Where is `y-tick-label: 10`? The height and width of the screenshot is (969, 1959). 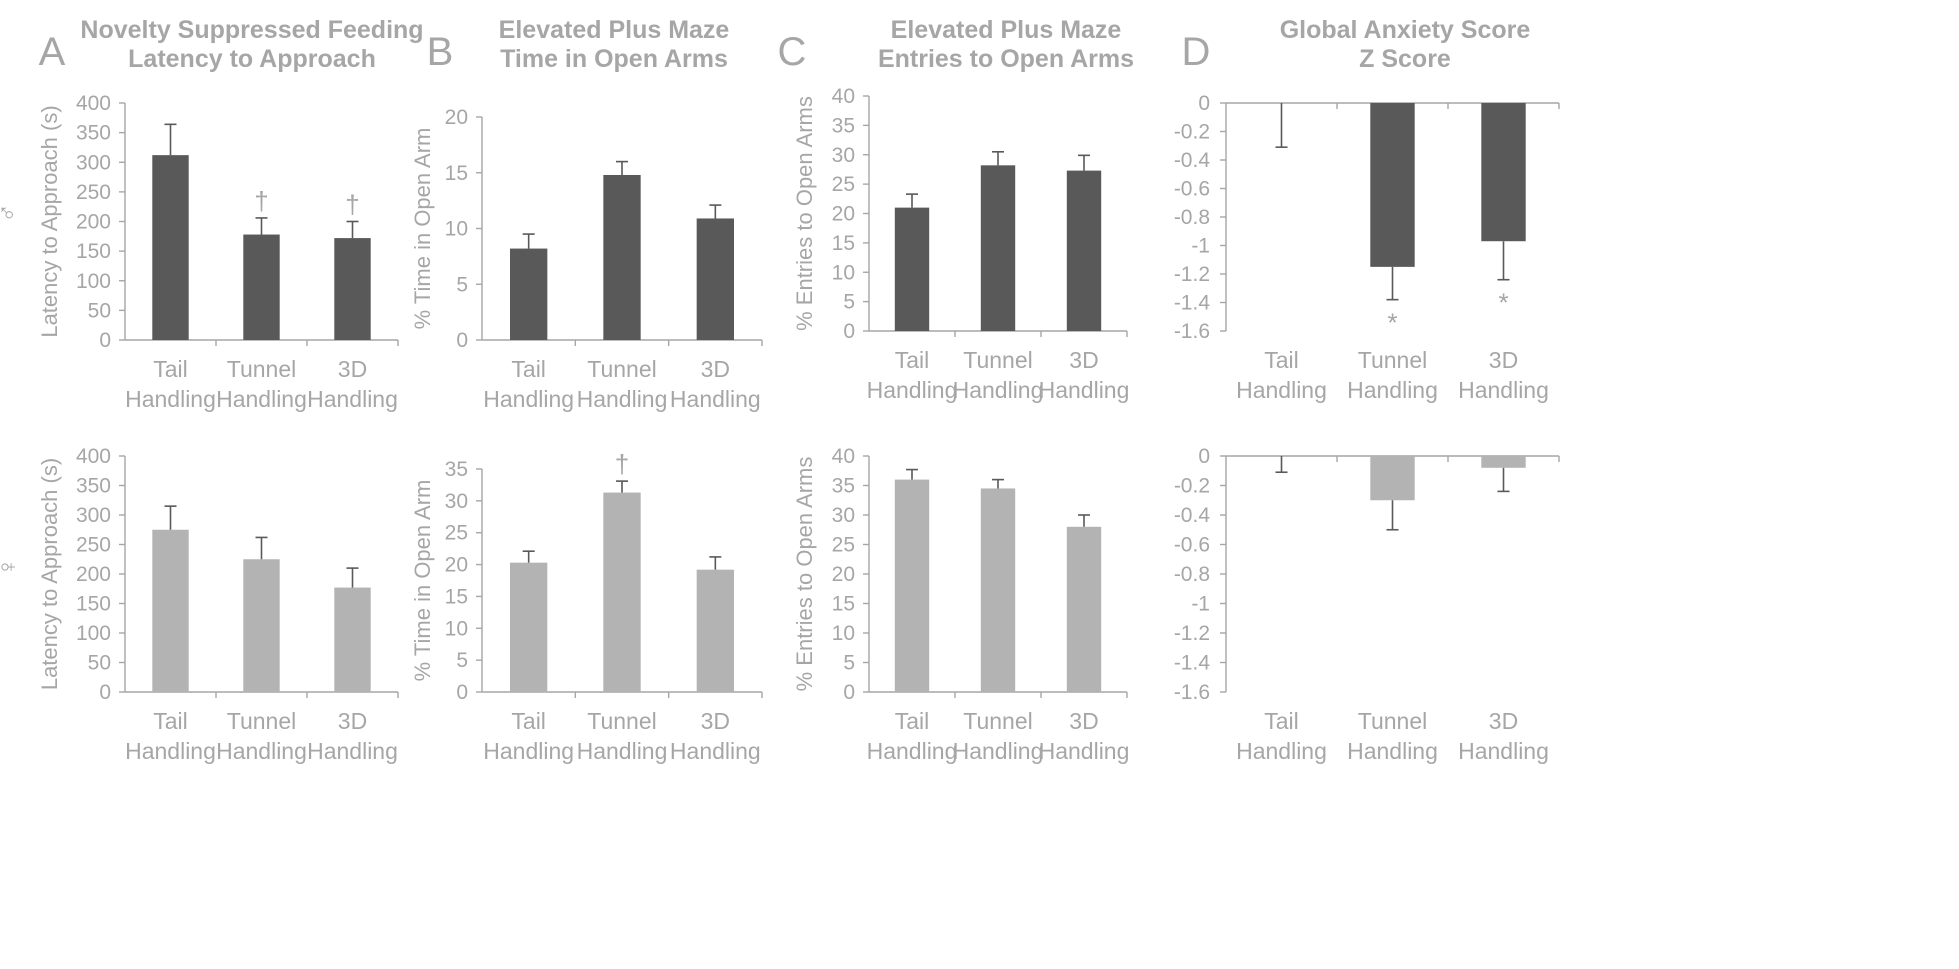
y-tick-label: 10 is located at coordinates (456, 229).